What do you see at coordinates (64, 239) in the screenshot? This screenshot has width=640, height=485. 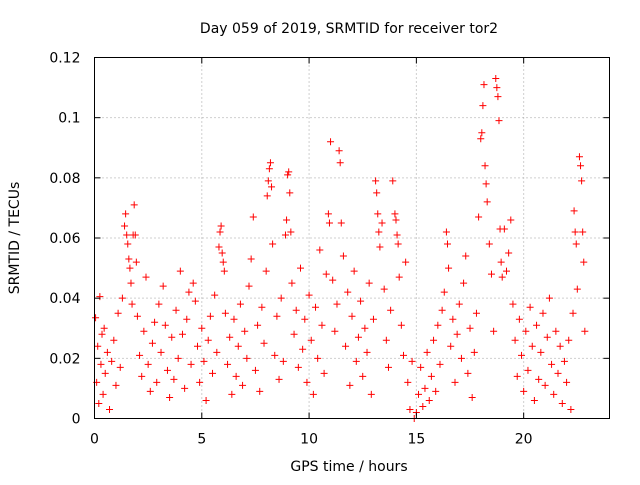 I see `y-tick-label: 0.06` at bounding box center [64, 239].